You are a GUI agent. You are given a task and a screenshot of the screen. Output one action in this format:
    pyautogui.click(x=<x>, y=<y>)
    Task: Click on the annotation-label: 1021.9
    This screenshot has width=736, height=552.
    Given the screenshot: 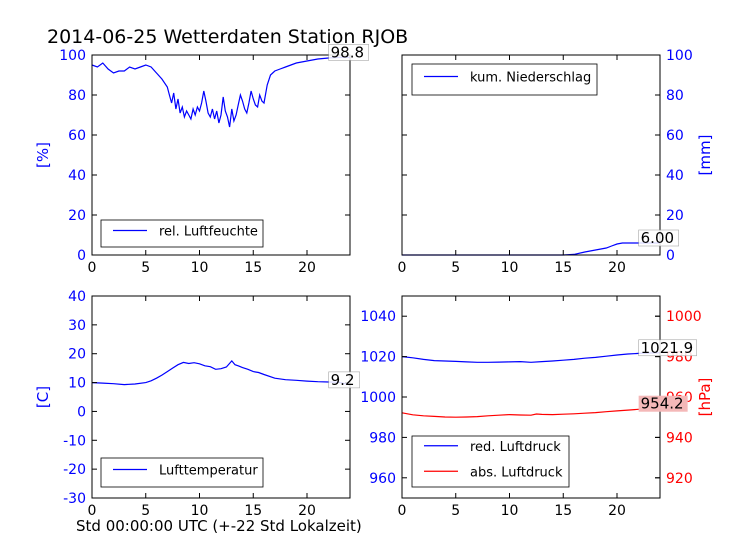 What is the action you would take?
    pyautogui.click(x=667, y=348)
    